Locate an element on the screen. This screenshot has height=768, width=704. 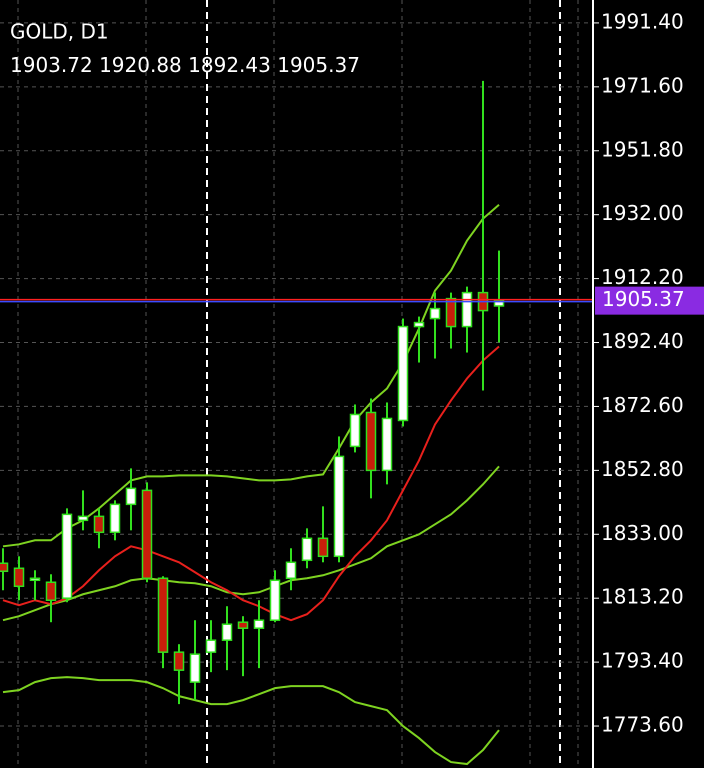
y-tick-label: 1892.40 is located at coordinates (642, 341).